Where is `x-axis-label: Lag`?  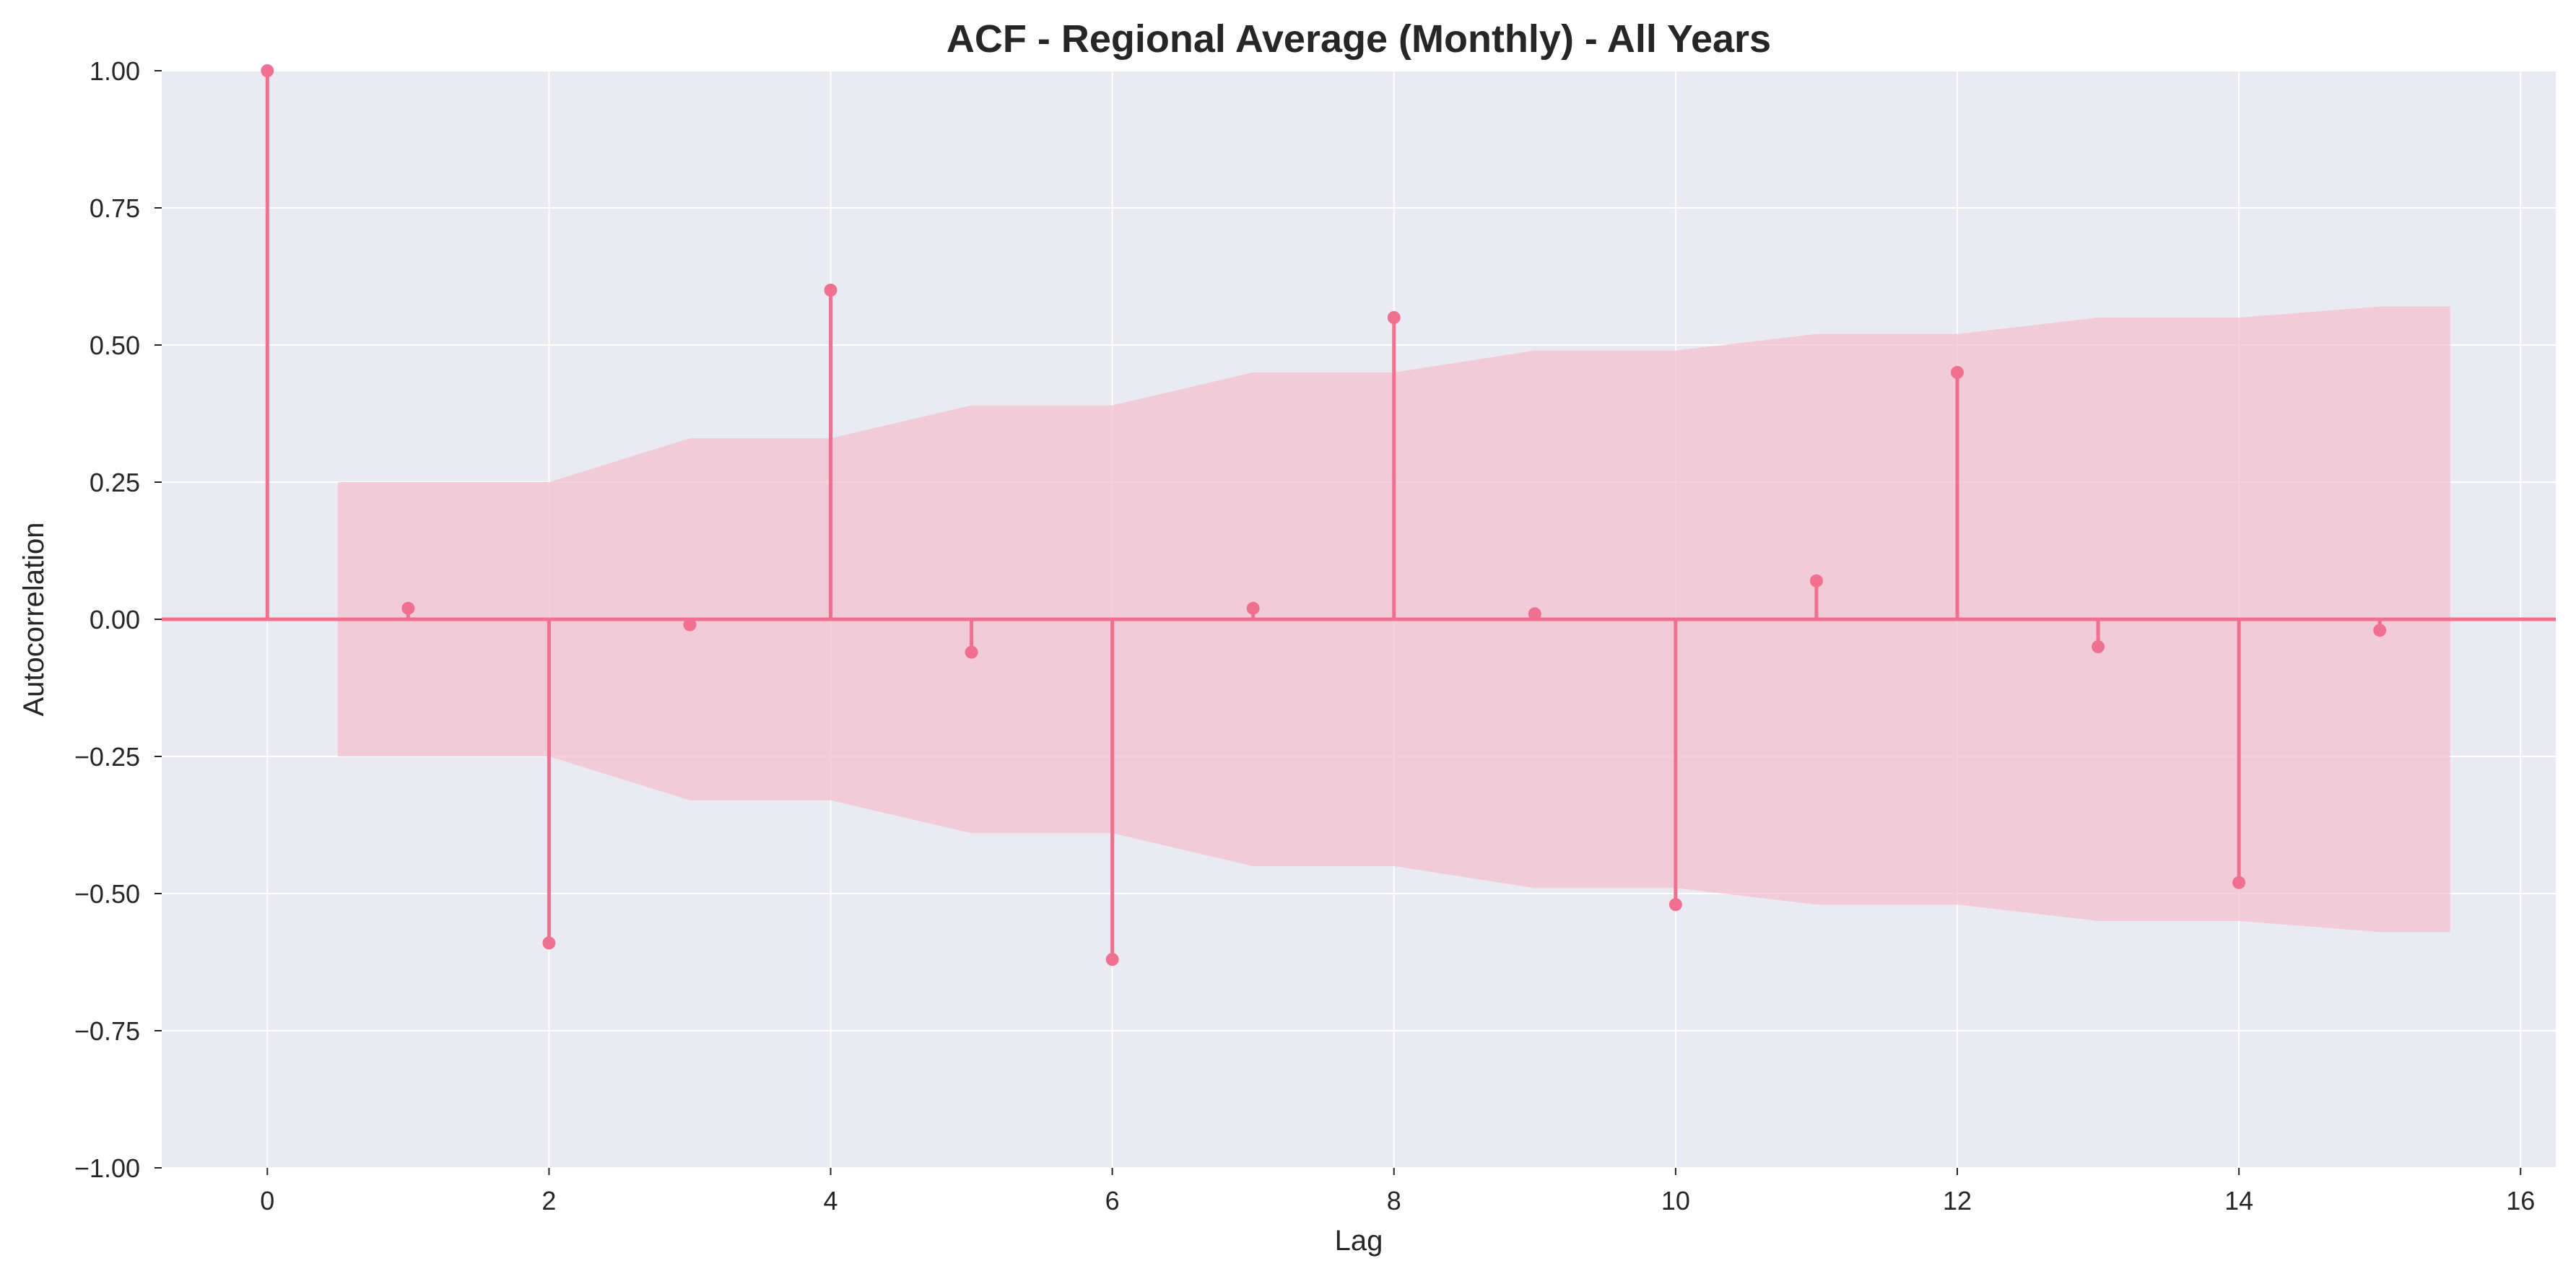
x-axis-label: Lag is located at coordinates (1359, 1241).